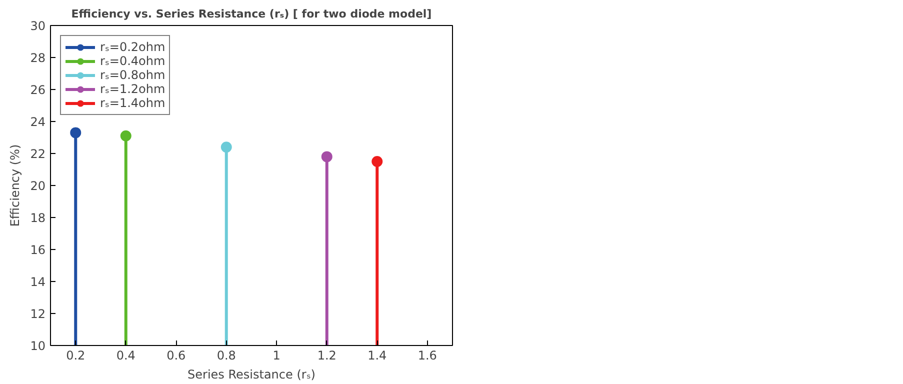 Image resolution: width=903 pixels, height=384 pixels. Describe the element at coordinates (226, 355) in the screenshot. I see `x-tick-label: 0.8` at that location.